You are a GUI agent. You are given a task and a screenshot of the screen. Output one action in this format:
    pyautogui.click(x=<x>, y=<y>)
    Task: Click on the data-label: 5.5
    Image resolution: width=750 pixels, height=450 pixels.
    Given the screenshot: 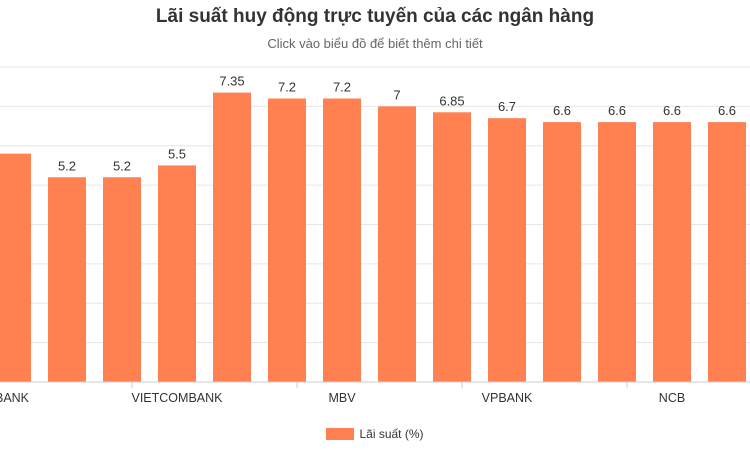 What is the action you would take?
    pyautogui.click(x=177, y=153)
    